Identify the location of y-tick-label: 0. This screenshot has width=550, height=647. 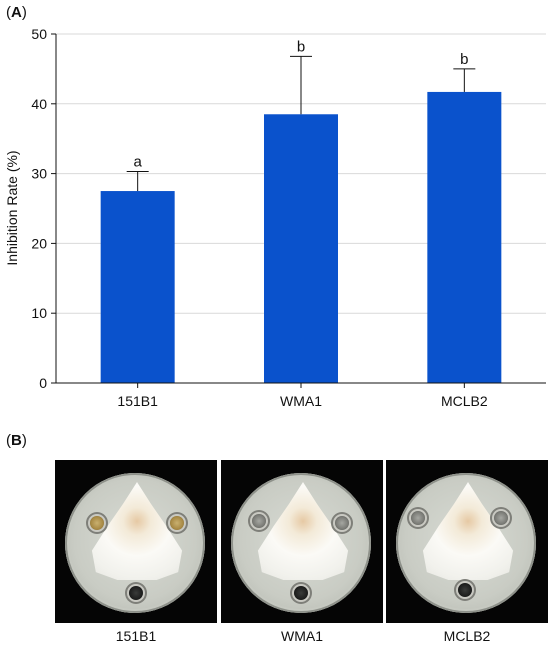
(43, 383).